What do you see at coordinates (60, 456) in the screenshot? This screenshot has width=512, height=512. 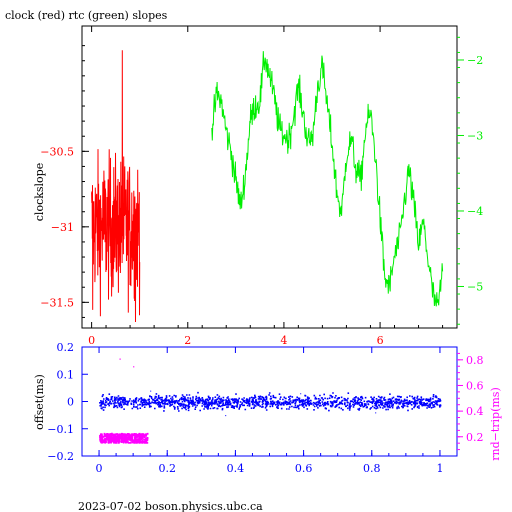 I see `bottom-y-tick-label: −0.2` at bounding box center [60, 456].